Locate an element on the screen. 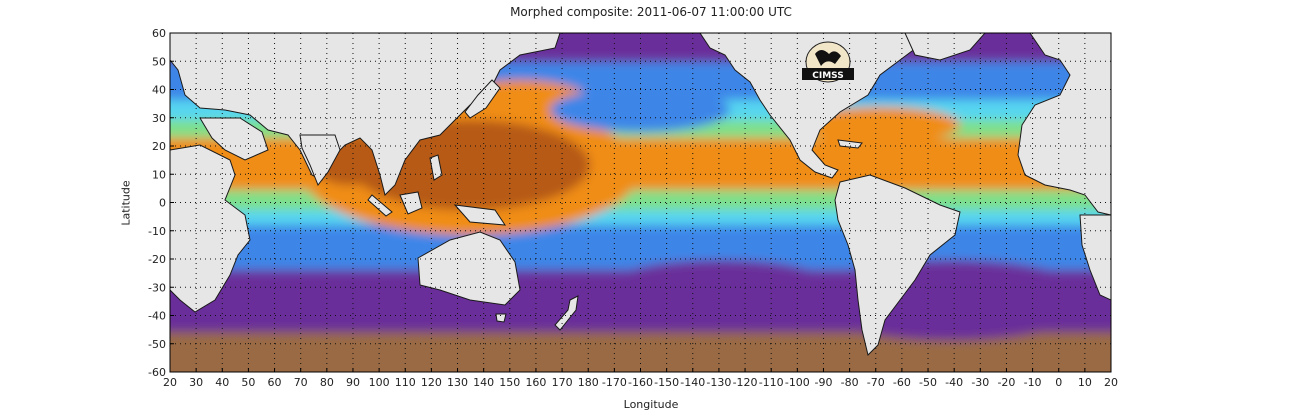 The height and width of the screenshot is (419, 1302). x-tick-label: -130 is located at coordinates (718, 382).